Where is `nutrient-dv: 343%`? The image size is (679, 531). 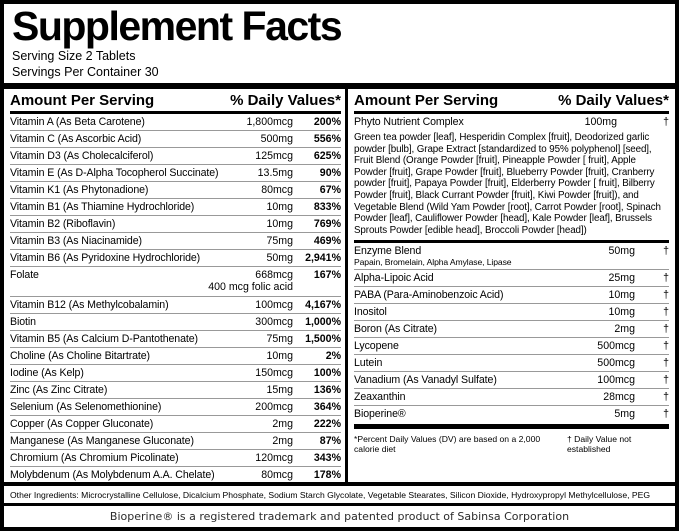 nutrient-dv: 343% is located at coordinates (327, 458).